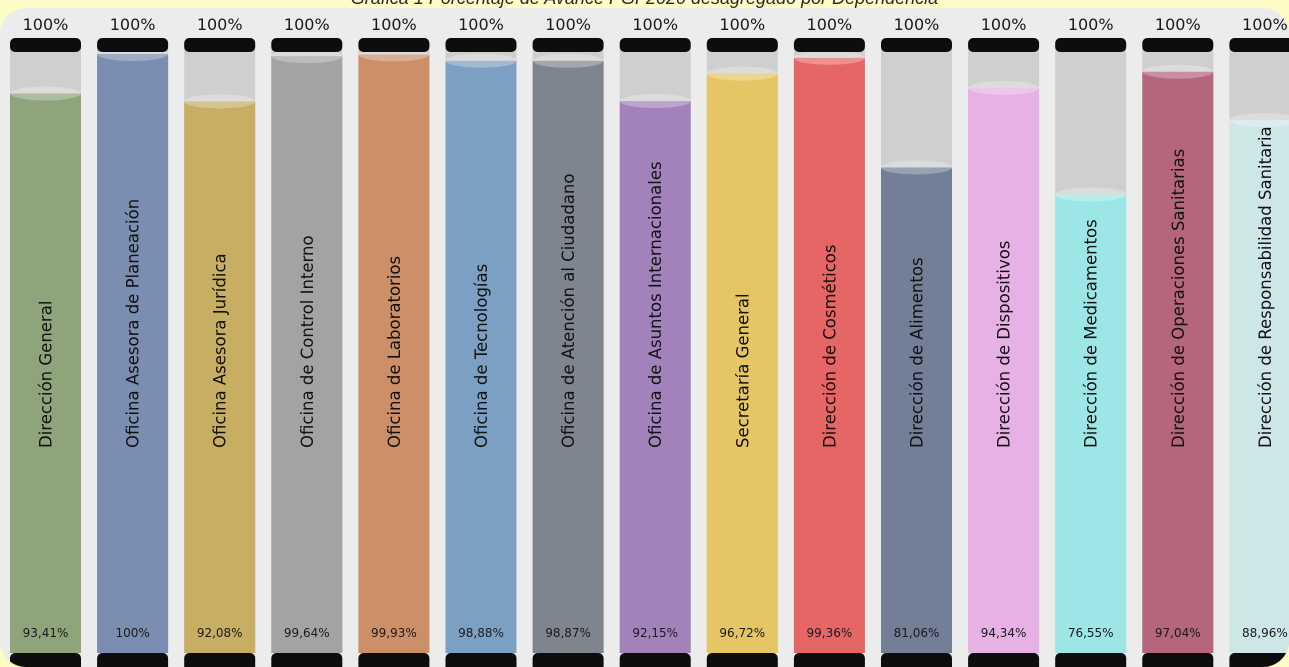 This screenshot has height=667, width=1289. Describe the element at coordinates (1091, 333) in the screenshot. I see `category-label: Dirección de Medicamentos` at that location.